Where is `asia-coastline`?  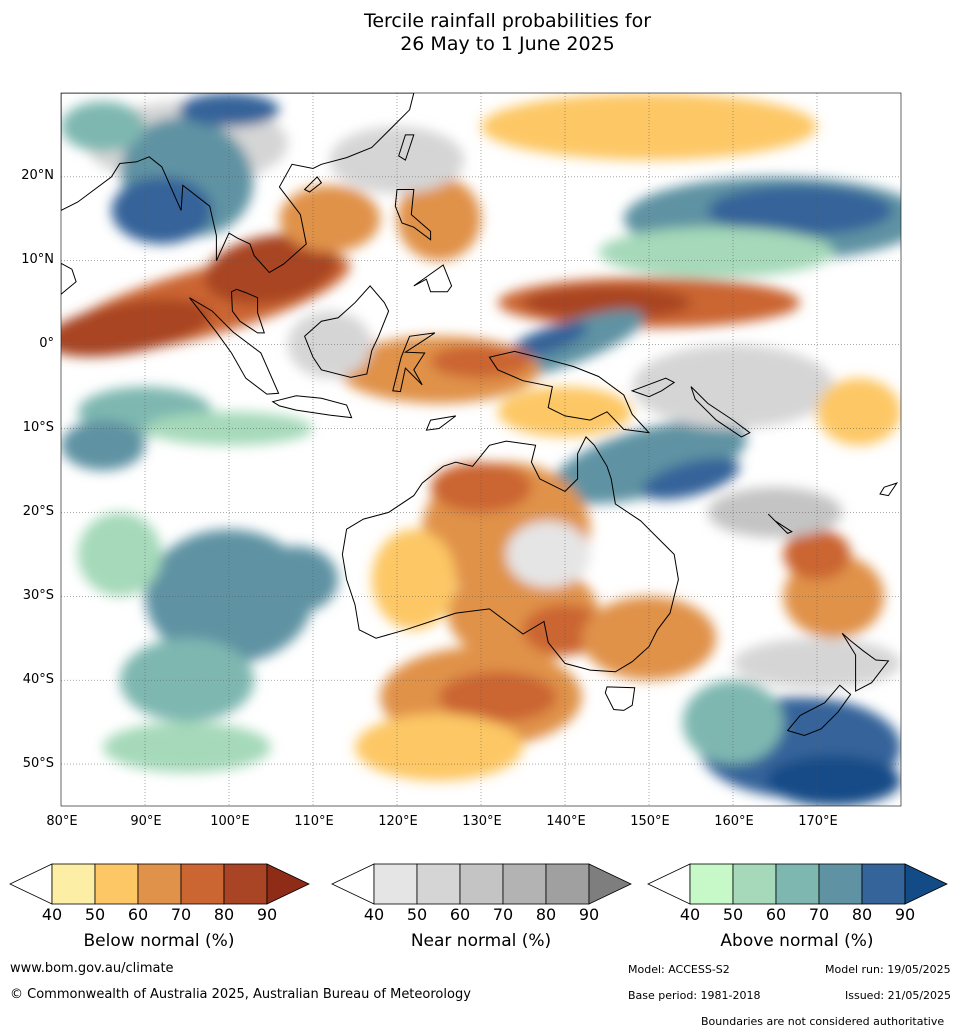 asia-coastline is located at coordinates (238, 183).